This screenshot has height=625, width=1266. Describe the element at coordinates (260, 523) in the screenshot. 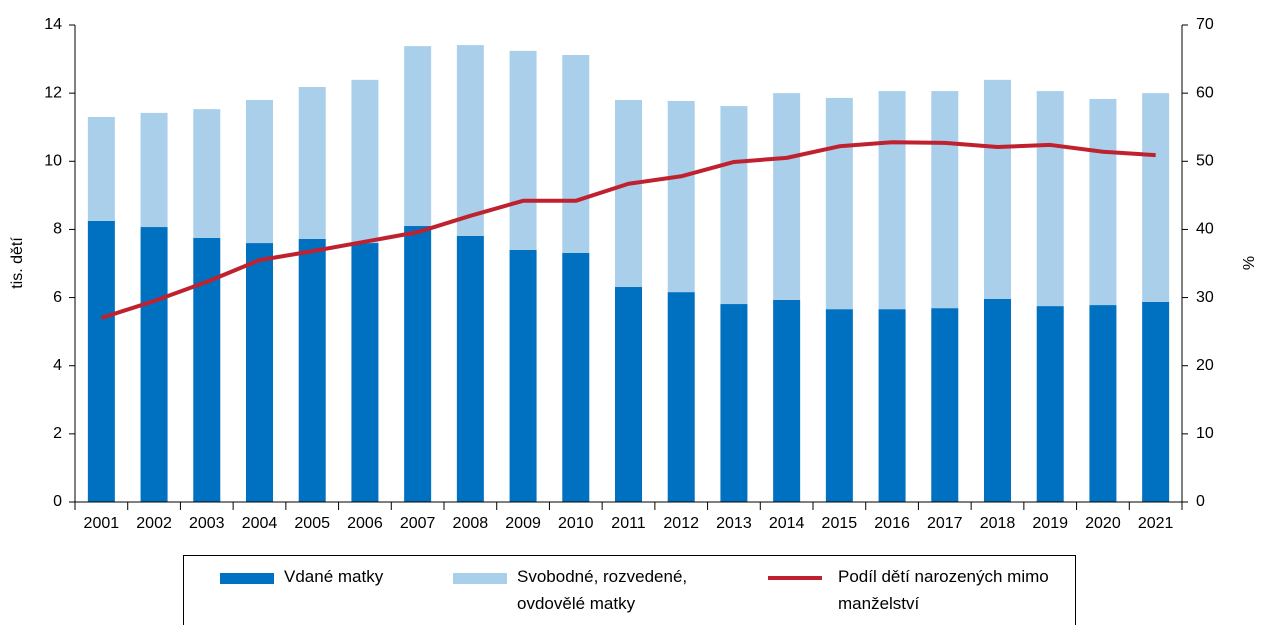

I see `x-tick-label: 2004` at that location.